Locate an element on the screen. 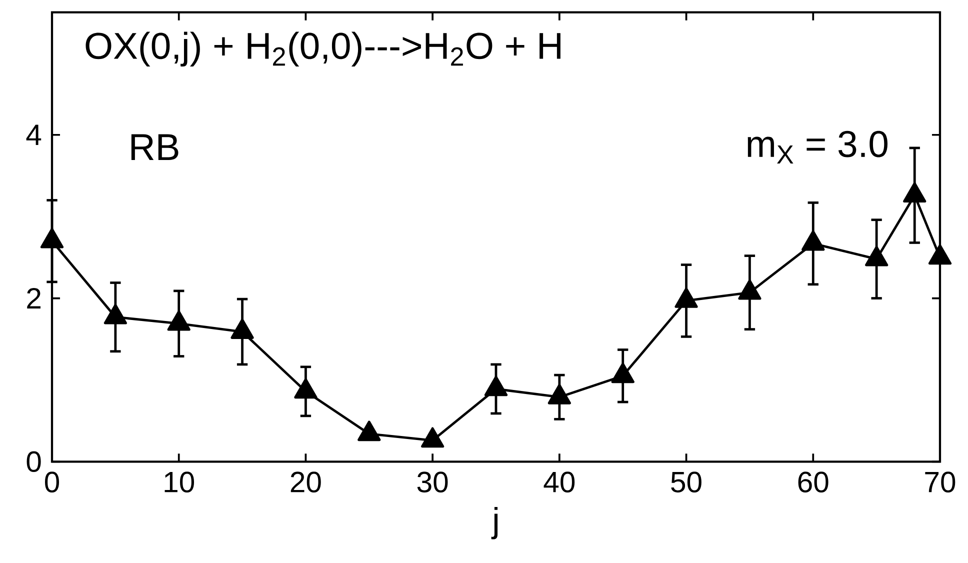  annotation: m$_{X}$ = 3.0 is located at coordinates (818, 147).